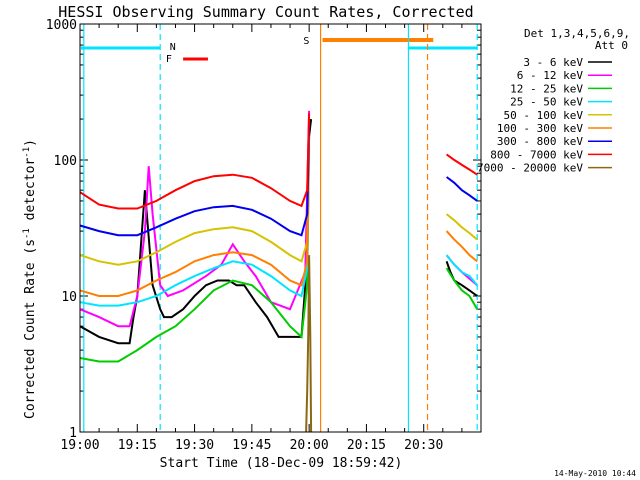 This screenshot has height=480, width=640. I want to click on y-axis-label: Corrected Count Rate (s-1 detector-1), so click(30, 279).